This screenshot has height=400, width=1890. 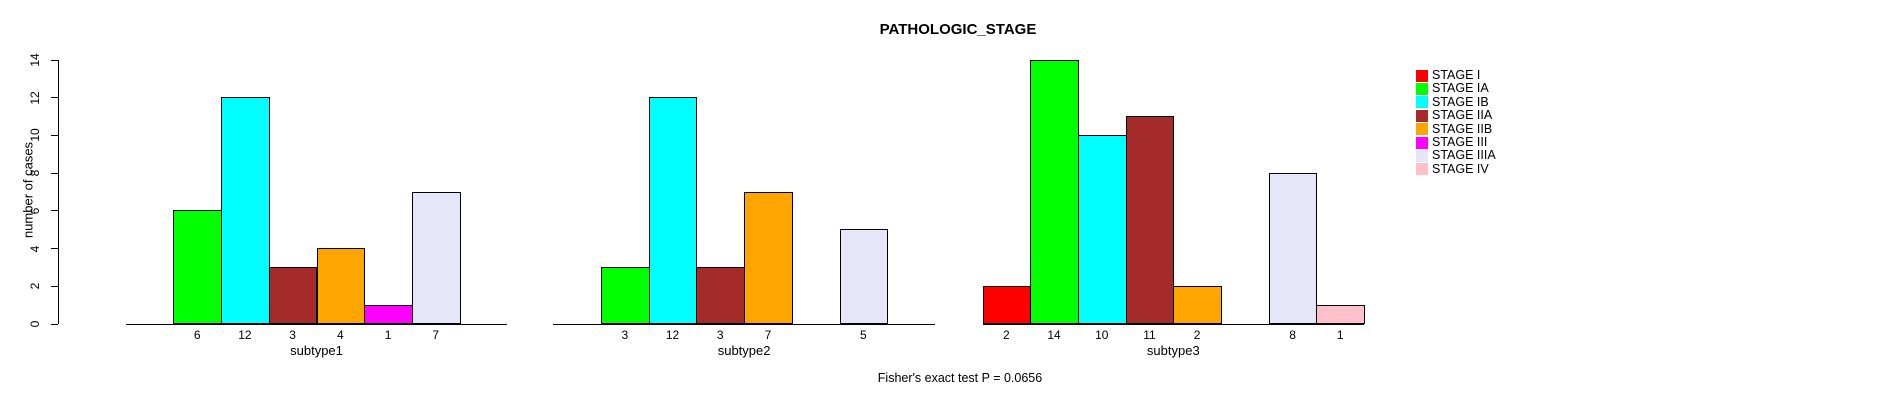 What do you see at coordinates (1460, 88) in the screenshot?
I see `legend-label: STAGE IA` at bounding box center [1460, 88].